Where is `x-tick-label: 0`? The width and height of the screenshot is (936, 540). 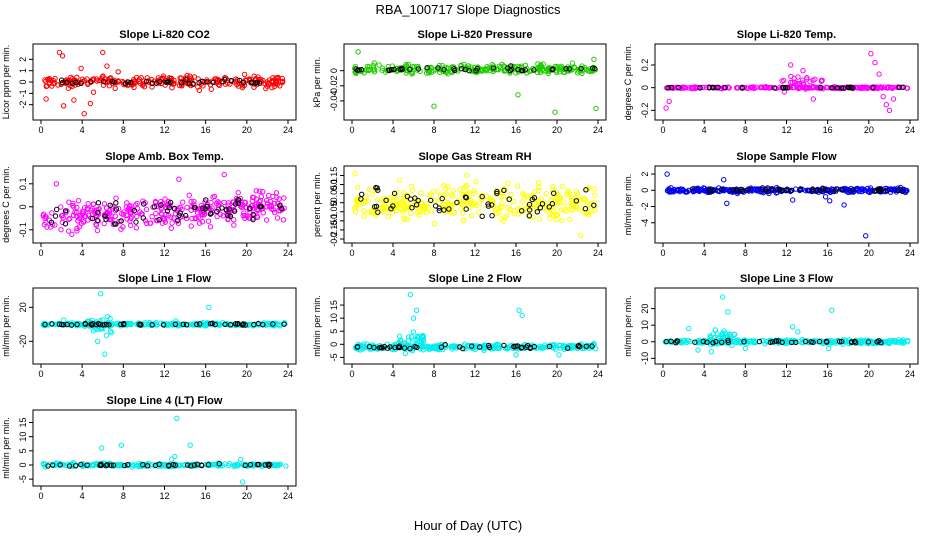 x-tick-label: 0 is located at coordinates (351, 253).